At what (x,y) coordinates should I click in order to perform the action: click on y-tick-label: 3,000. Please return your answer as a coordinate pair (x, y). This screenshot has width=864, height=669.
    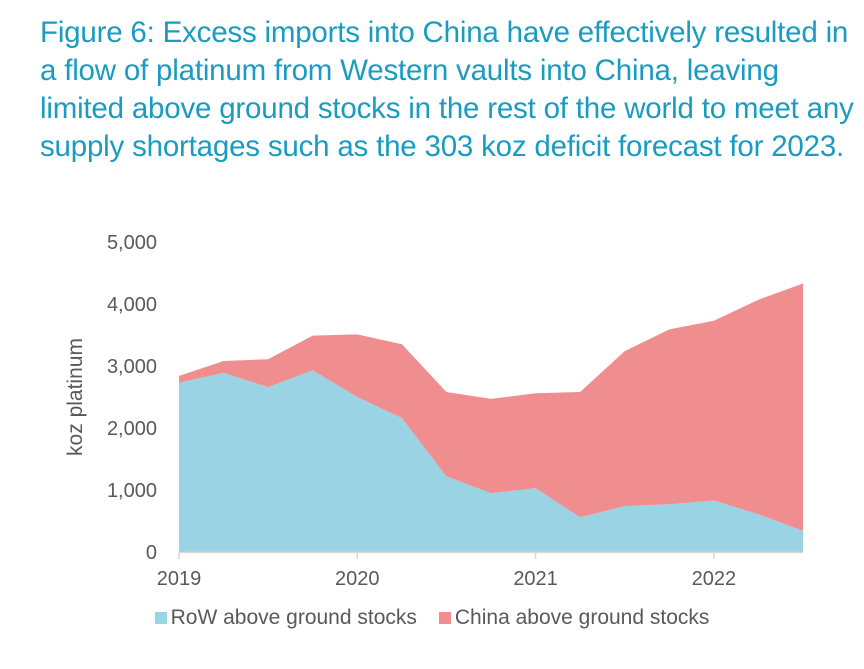
    Looking at the image, I should click on (132, 367).